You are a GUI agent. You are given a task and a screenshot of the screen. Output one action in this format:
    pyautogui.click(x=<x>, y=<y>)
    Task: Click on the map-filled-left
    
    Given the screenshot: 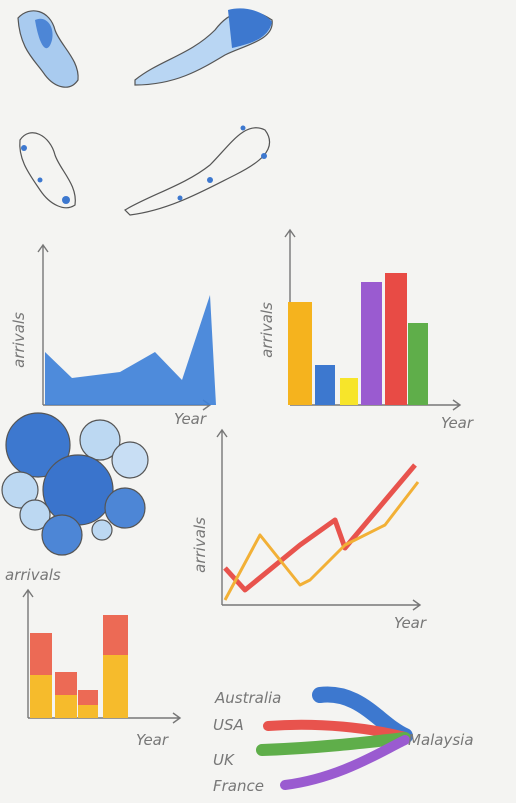 What is the action you would take?
    pyautogui.click(x=48, y=49)
    